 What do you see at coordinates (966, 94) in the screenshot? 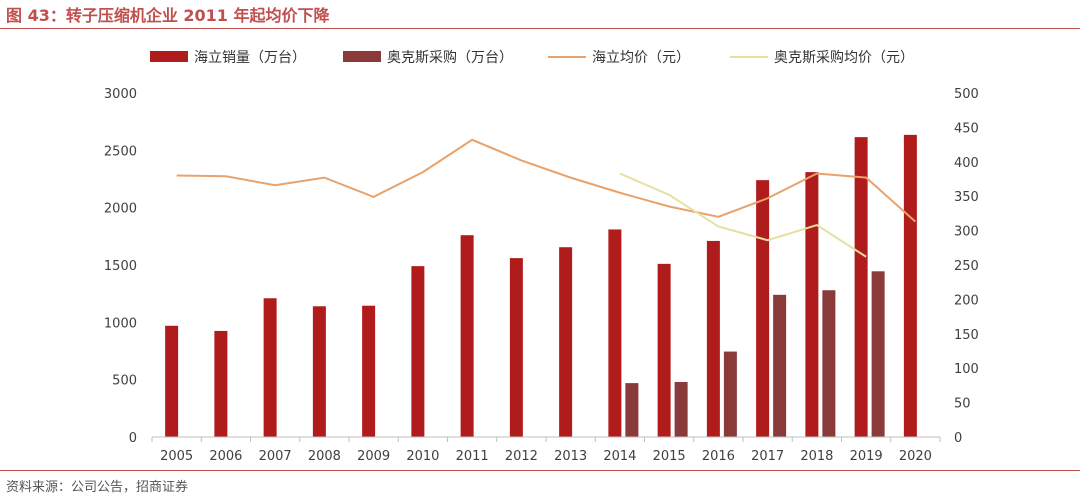
I see `right-tick-label: 500` at bounding box center [966, 94].